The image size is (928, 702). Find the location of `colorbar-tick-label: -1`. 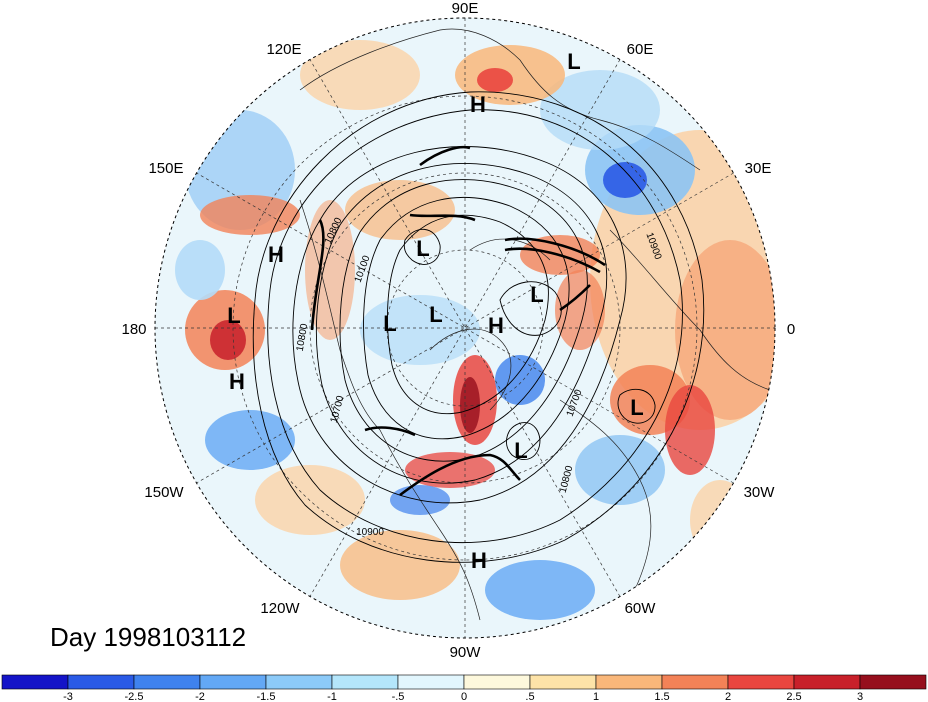

colorbar-tick-label: -1 is located at coordinates (332, 696).